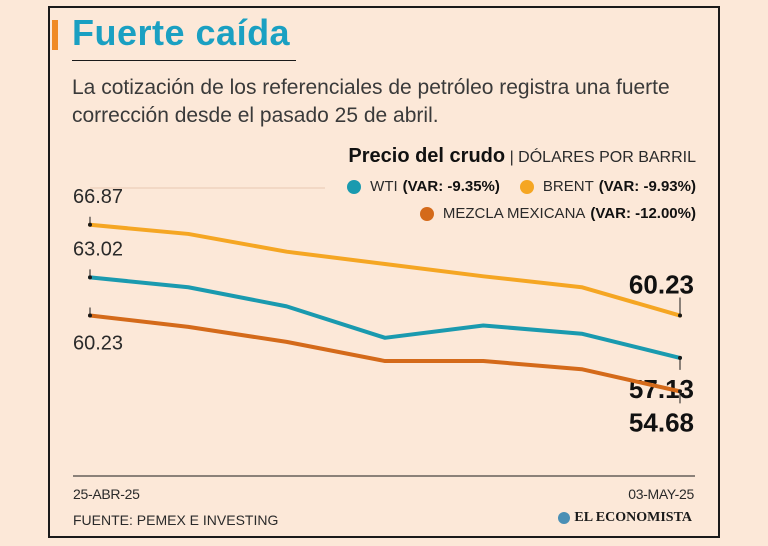 Image resolution: width=768 pixels, height=546 pixels. Describe the element at coordinates (633, 517) in the screenshot. I see `brand-name: EL ECONOMISTA` at that location.